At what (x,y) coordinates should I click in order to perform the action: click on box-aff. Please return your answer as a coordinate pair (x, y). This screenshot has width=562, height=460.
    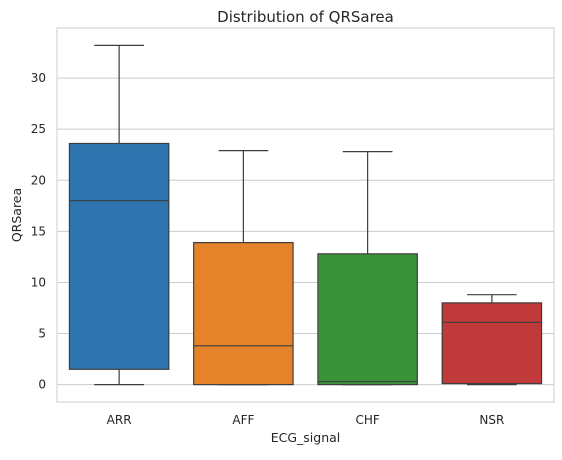
    Looking at the image, I should click on (243, 268).